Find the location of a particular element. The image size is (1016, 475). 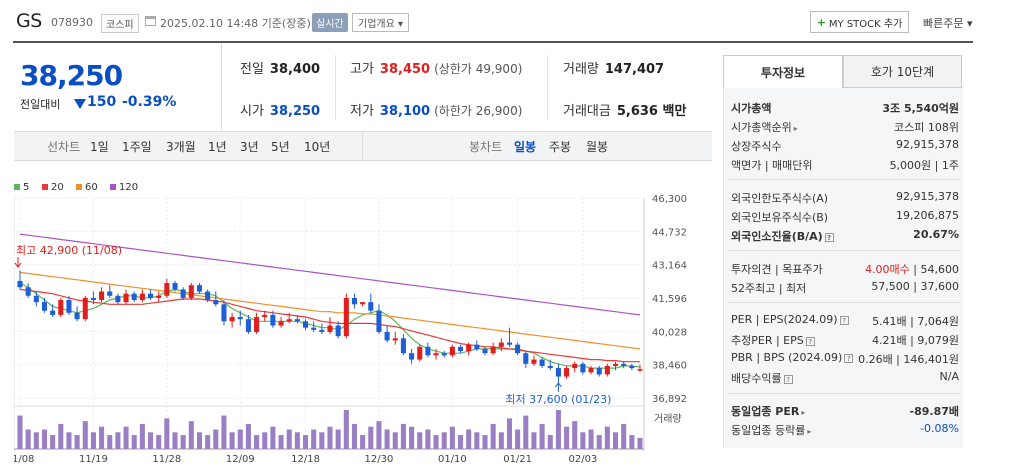

realtime-badge: 실시간 is located at coordinates (330, 22).